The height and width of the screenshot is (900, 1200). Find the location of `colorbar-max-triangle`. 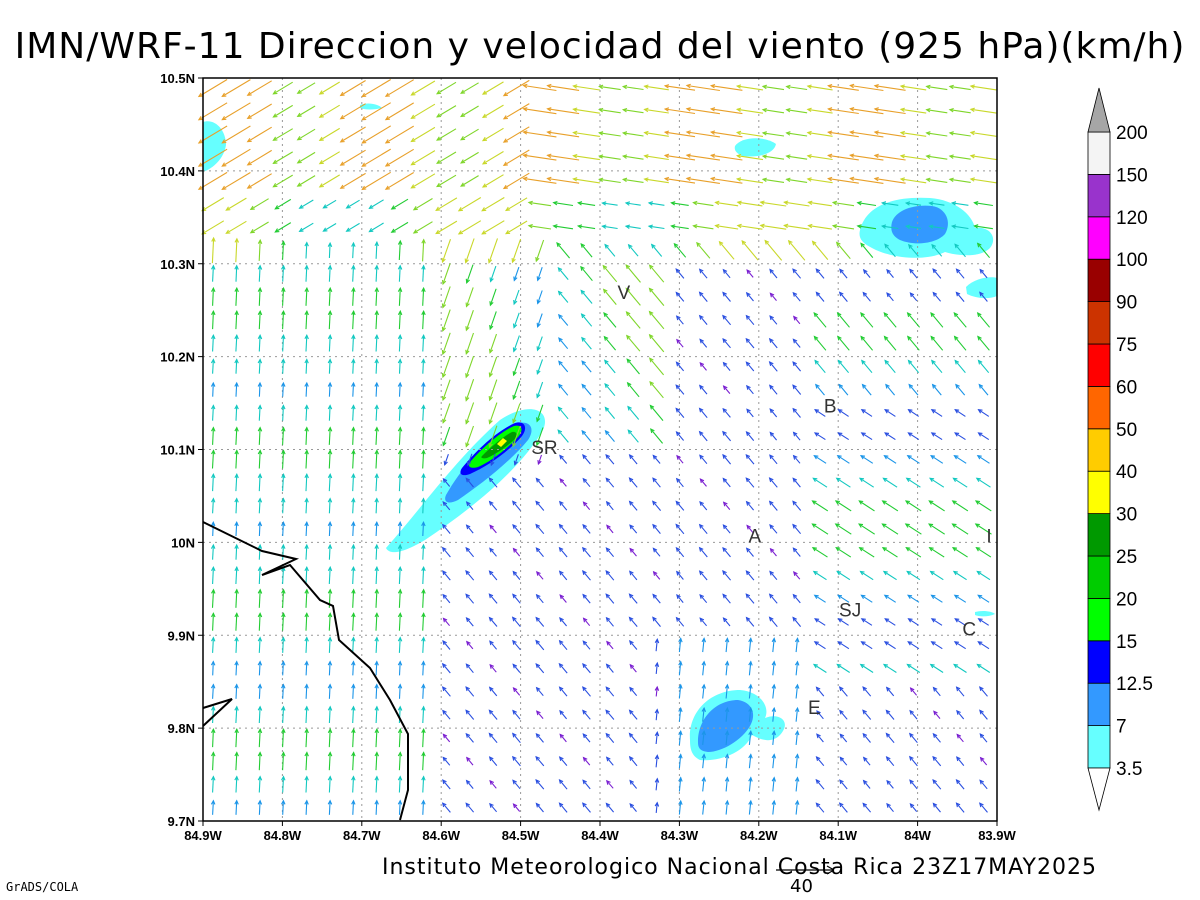

colorbar-max-triangle is located at coordinates (1099, 110).